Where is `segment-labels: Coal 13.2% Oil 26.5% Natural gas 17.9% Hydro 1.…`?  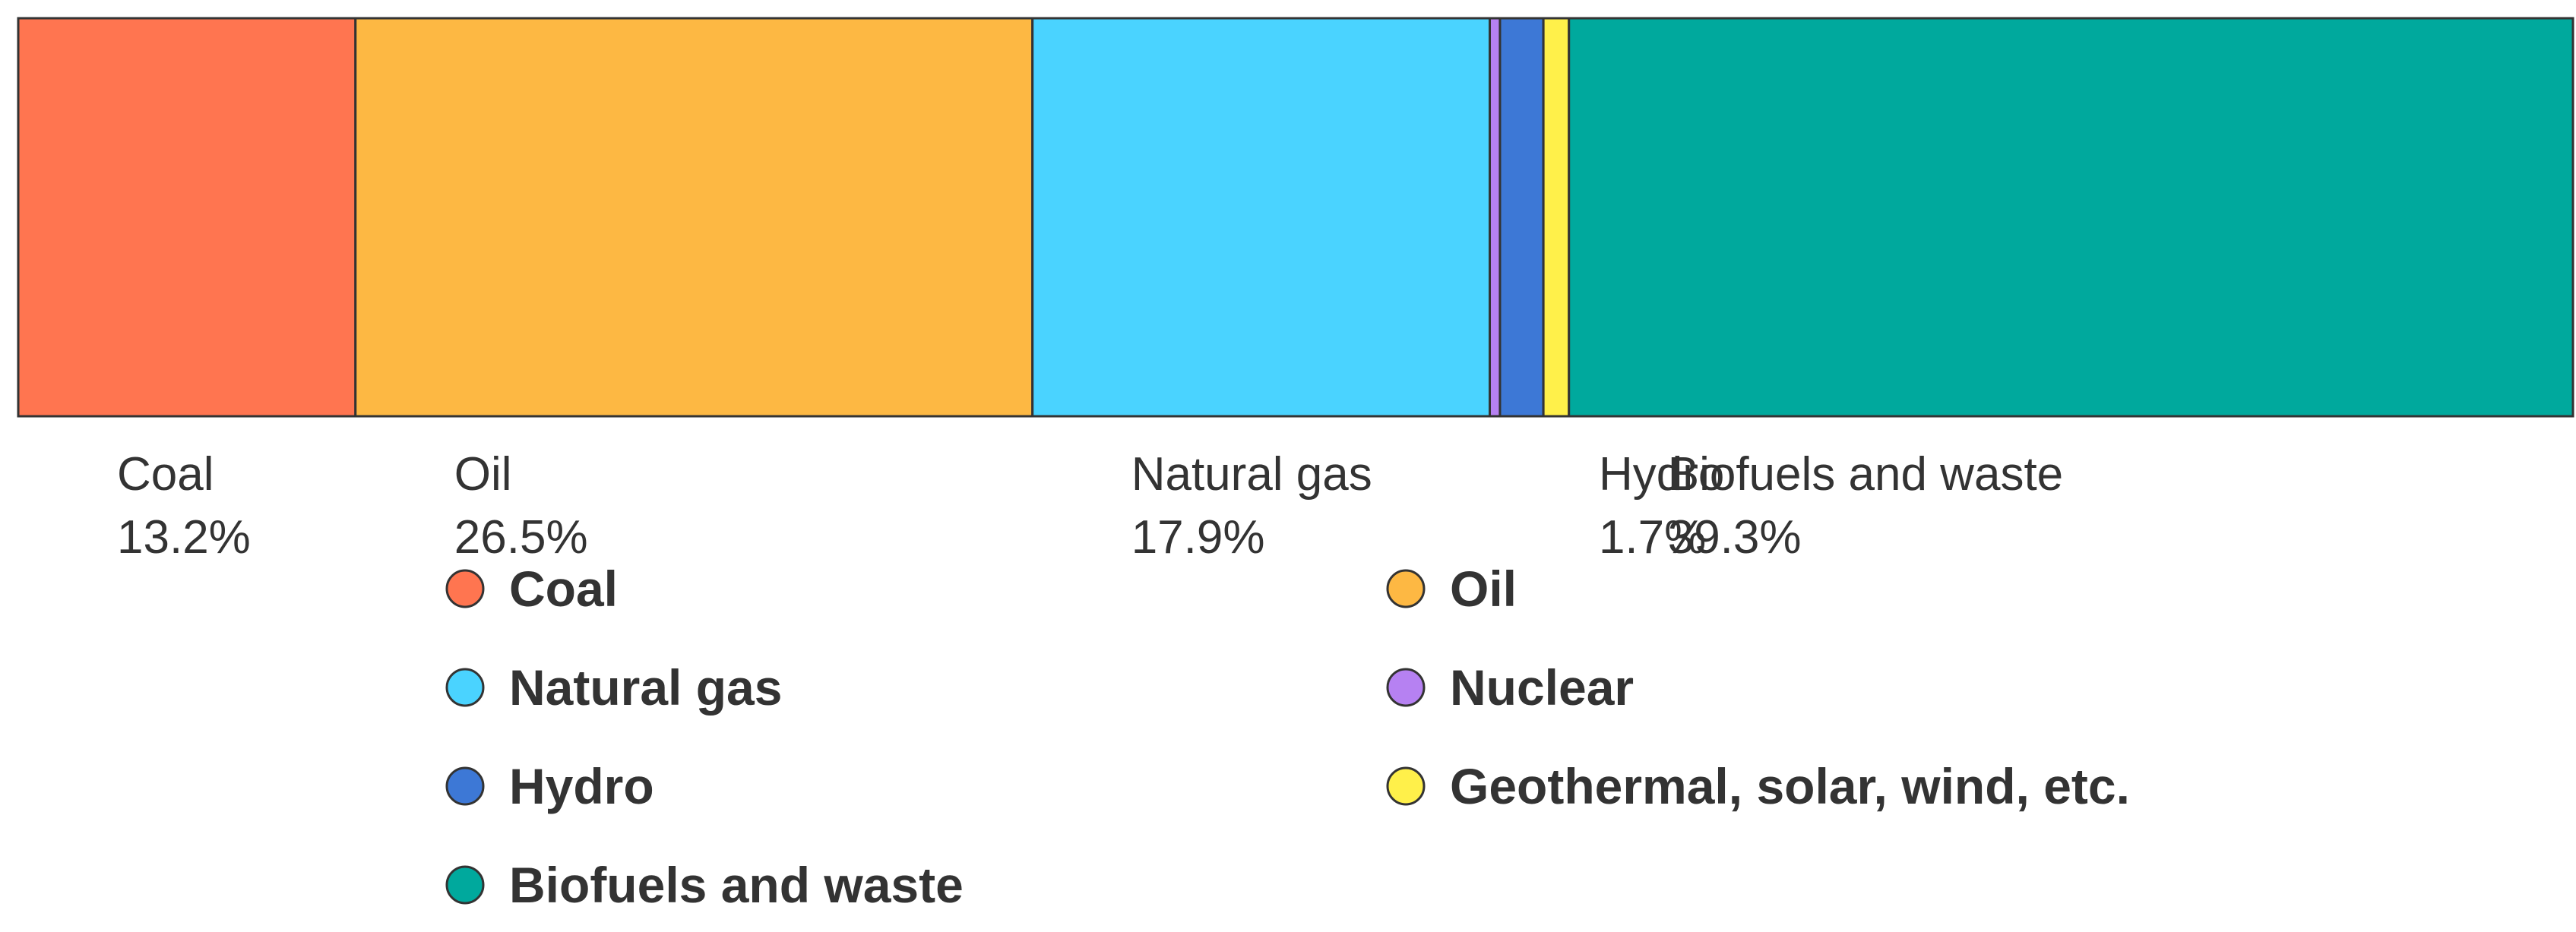 segment-labels: Coal 13.2% Oil 26.5% Natural gas 17.9% Hydro 1.… is located at coordinates (1090, 506).